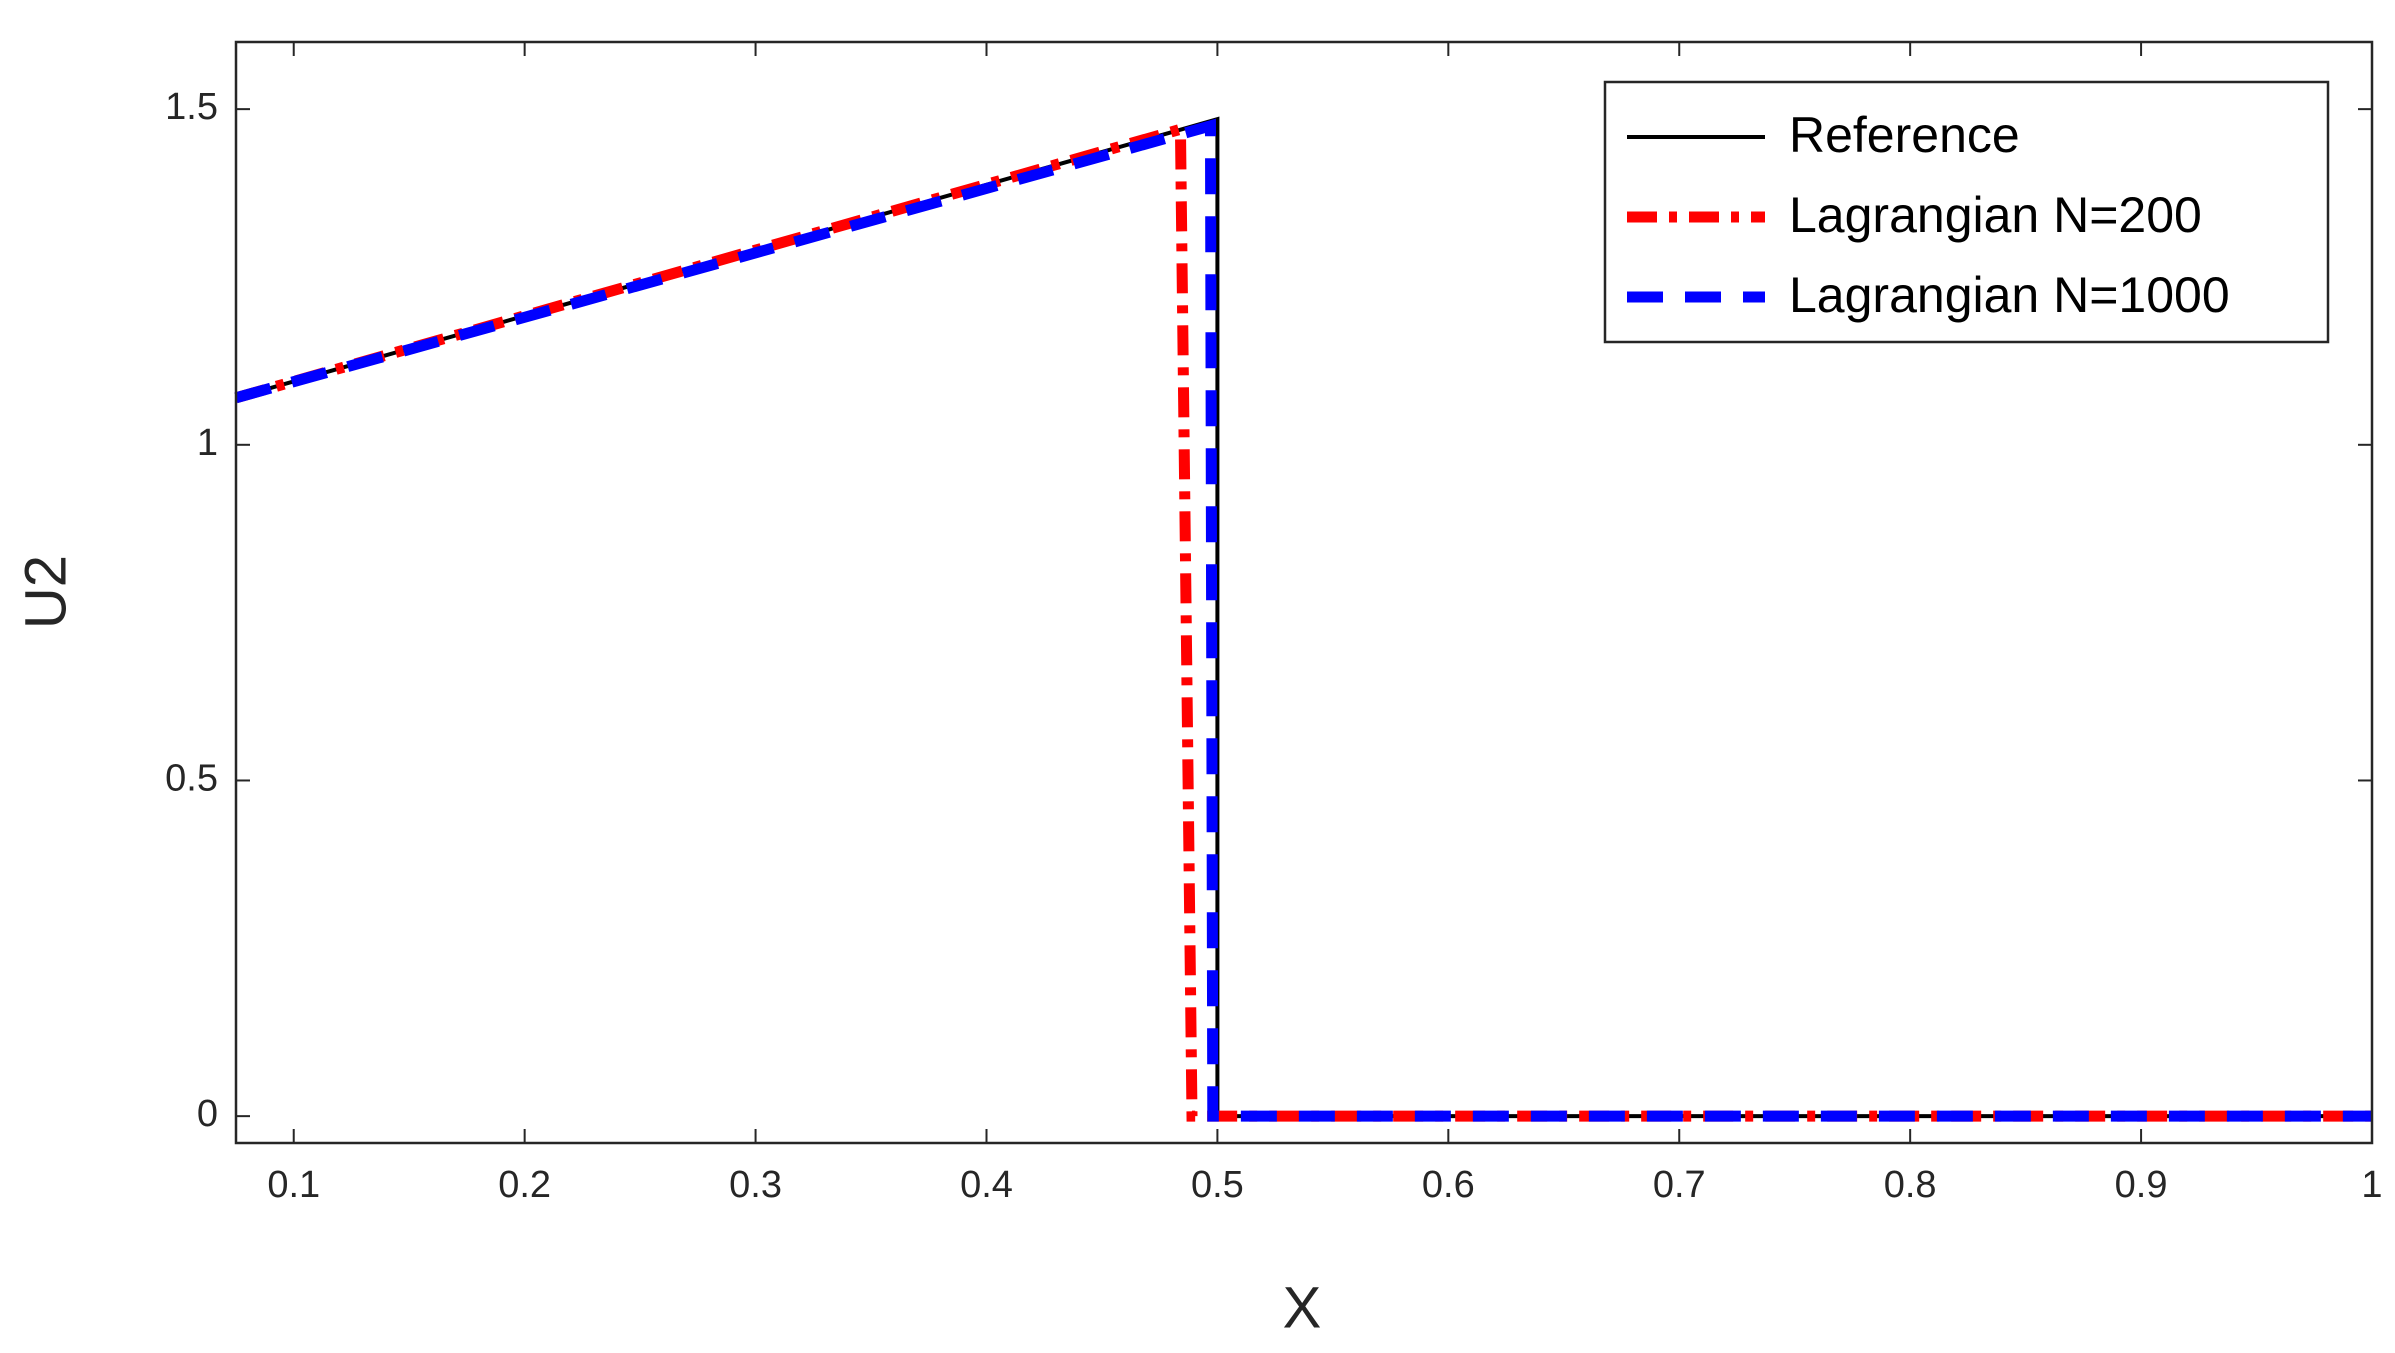 The image size is (2395, 1353). Describe the element at coordinates (1995, 215) in the screenshot. I see `legend-label: Lagrangian N=200` at that location.